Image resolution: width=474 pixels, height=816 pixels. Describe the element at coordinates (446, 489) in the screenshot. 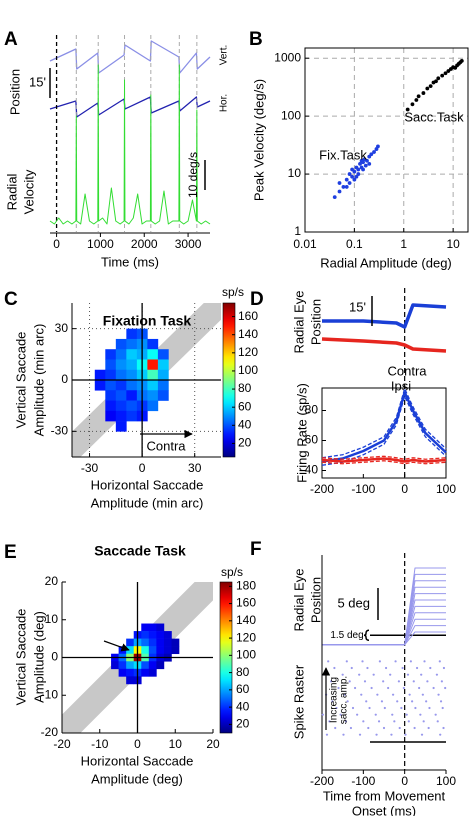

I see `x-tick-label: 100` at that location.